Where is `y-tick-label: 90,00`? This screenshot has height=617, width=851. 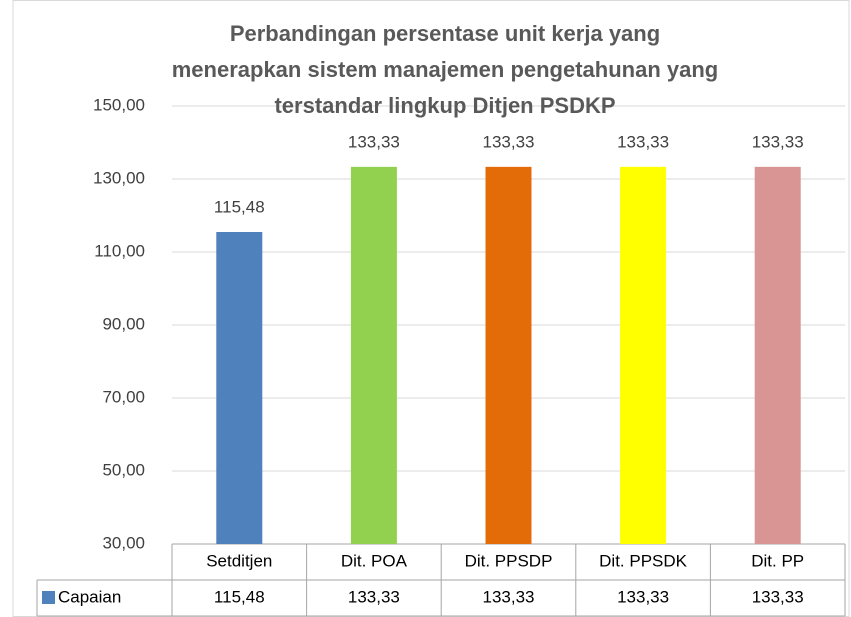
y-tick-label: 90,00 is located at coordinates (123, 323).